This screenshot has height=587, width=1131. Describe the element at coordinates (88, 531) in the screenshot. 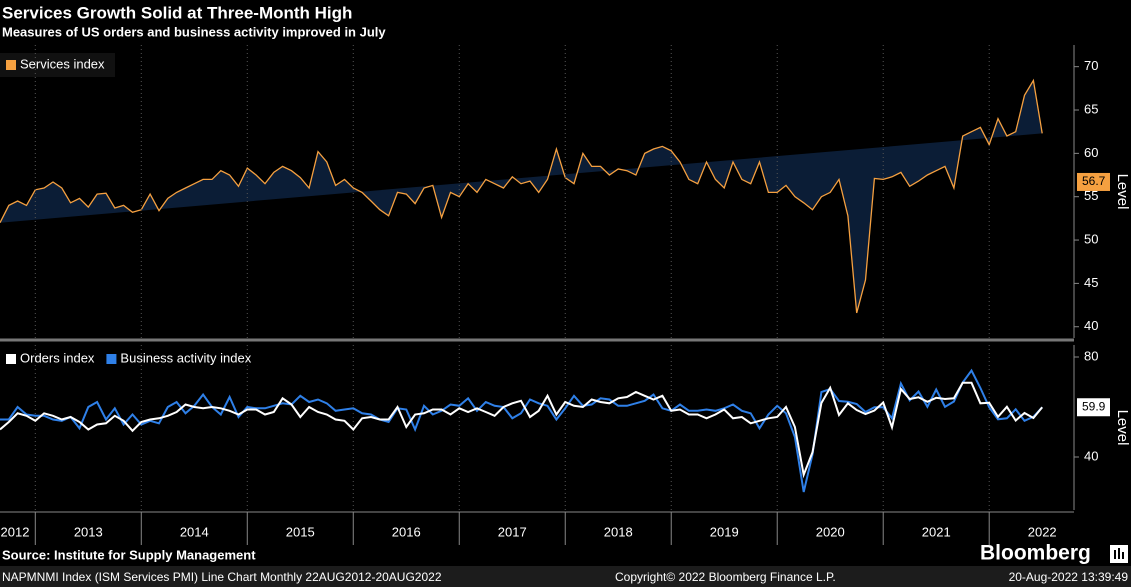

I see `x-tick-label: 2013` at that location.